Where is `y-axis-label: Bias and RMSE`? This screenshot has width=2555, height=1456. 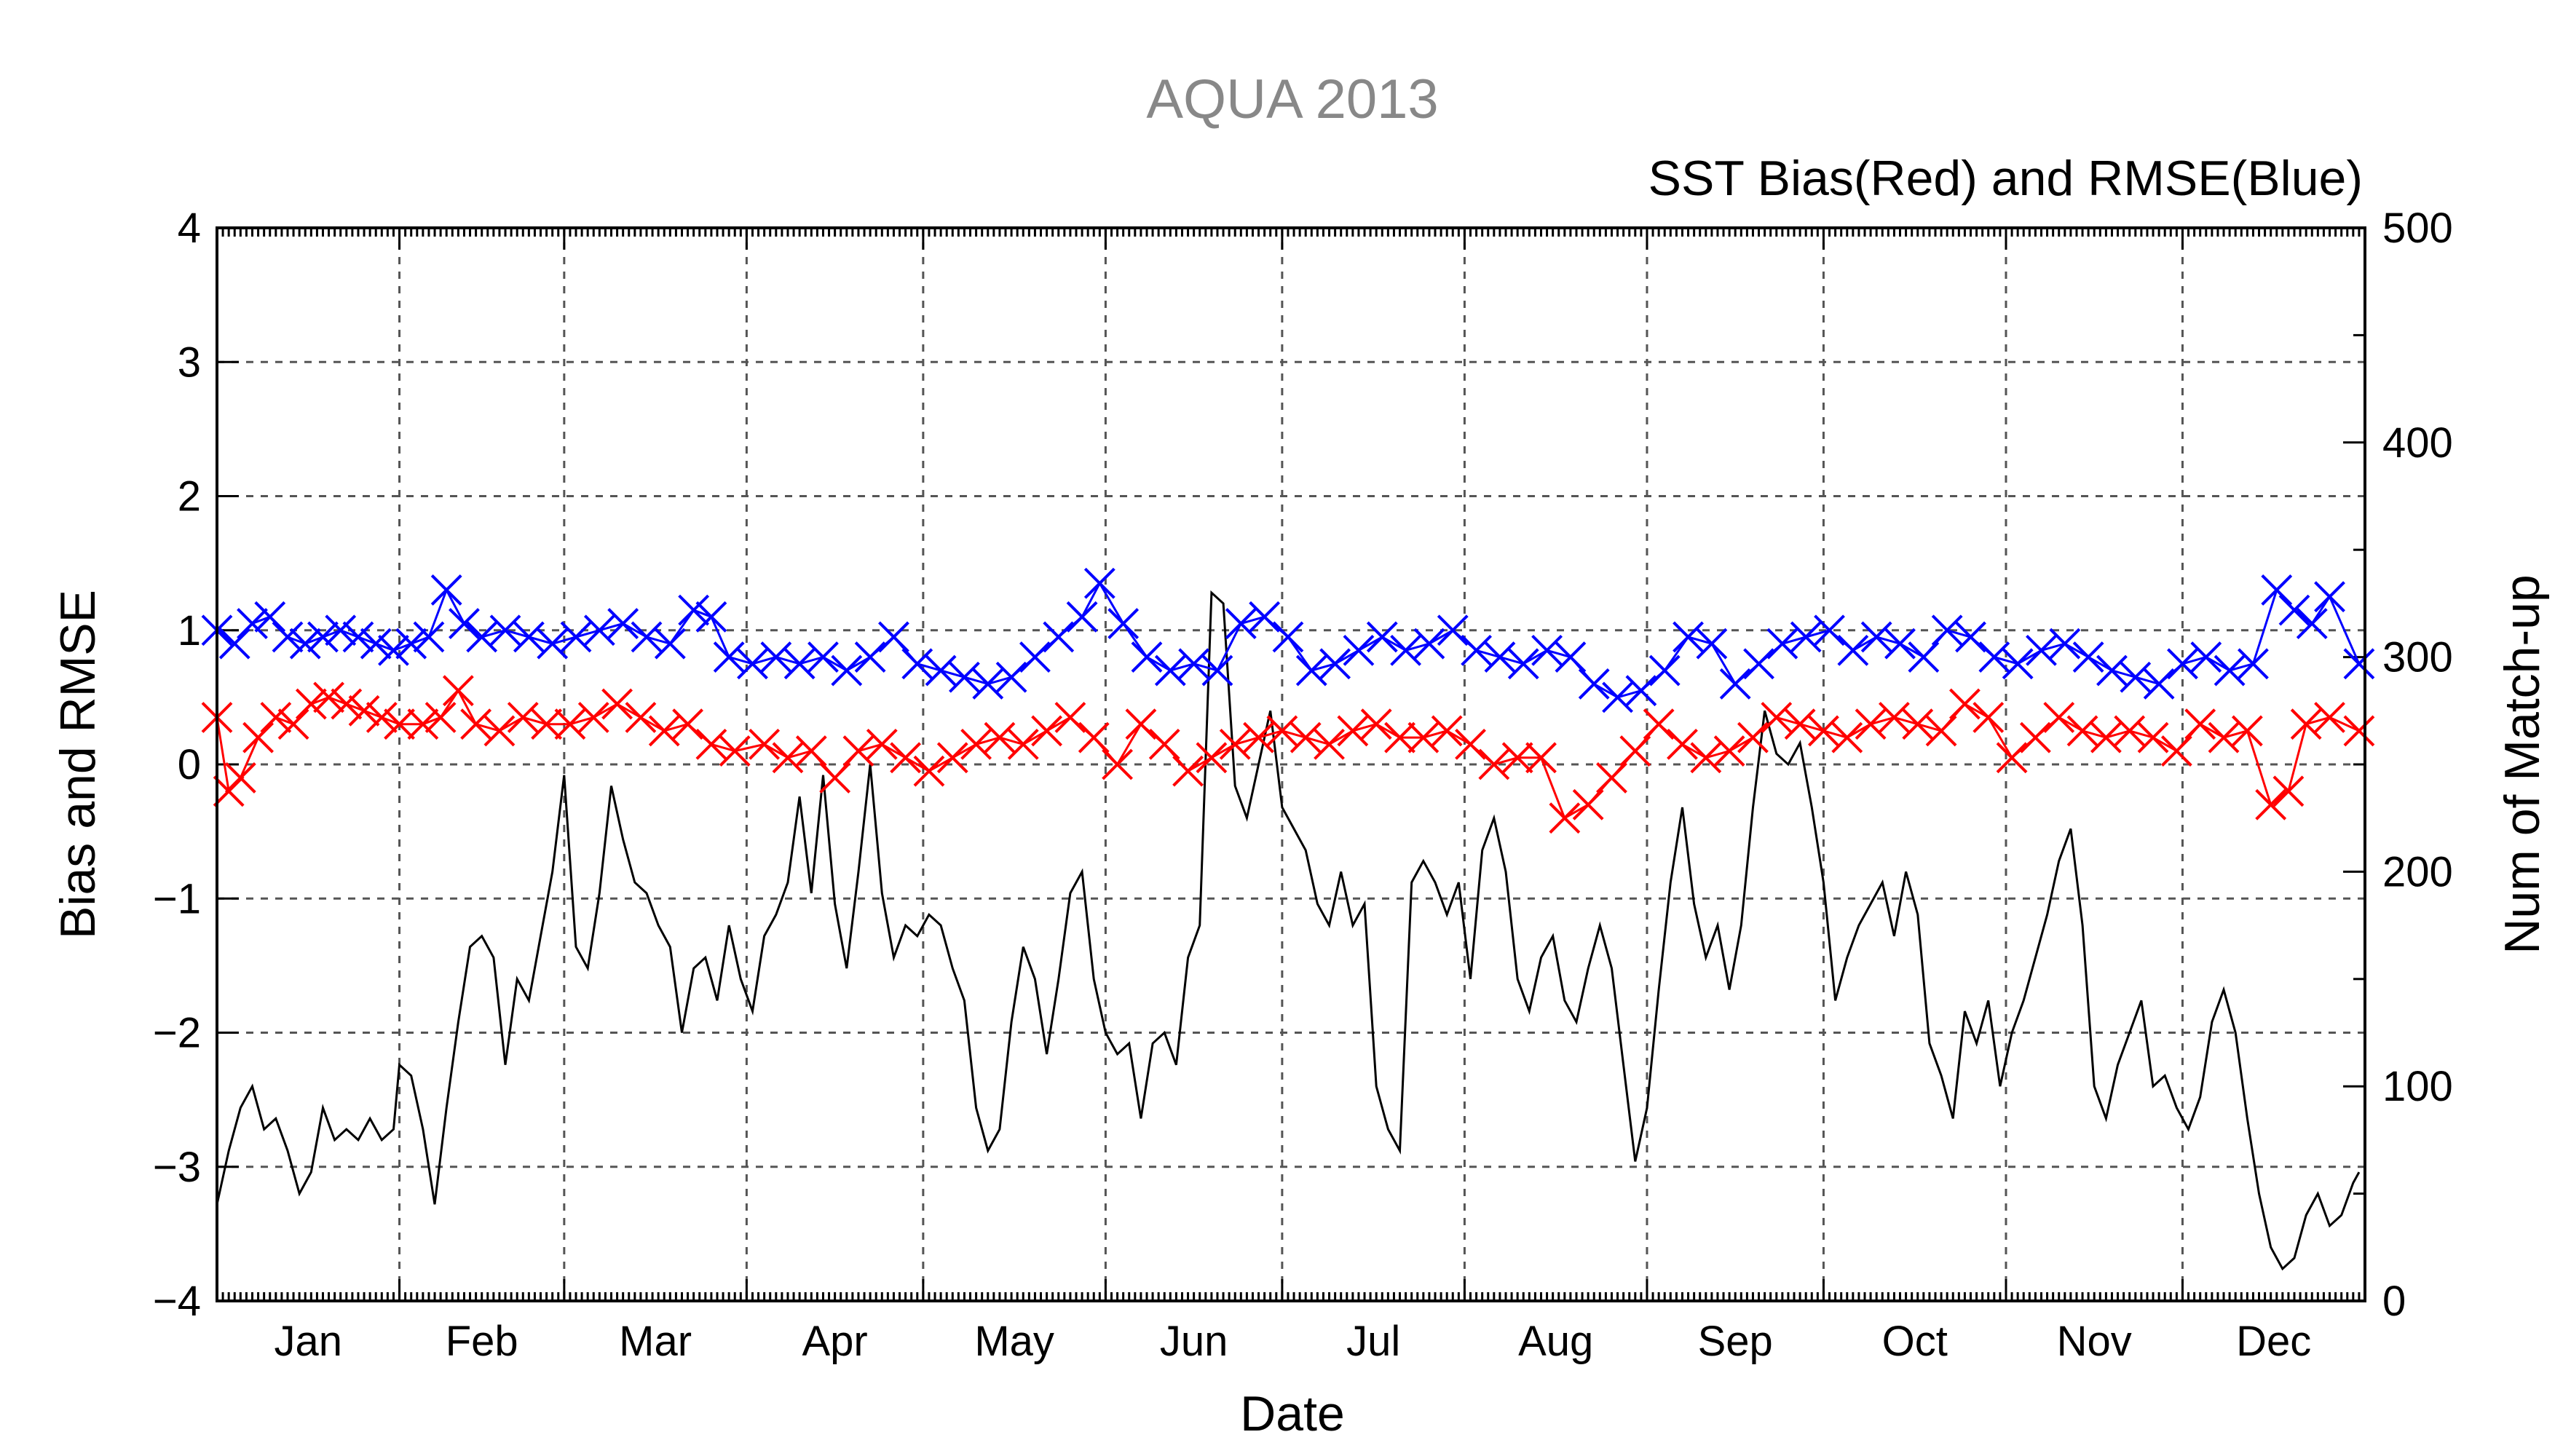
y-axis-label: Bias and RMSE is located at coordinates (78, 764).